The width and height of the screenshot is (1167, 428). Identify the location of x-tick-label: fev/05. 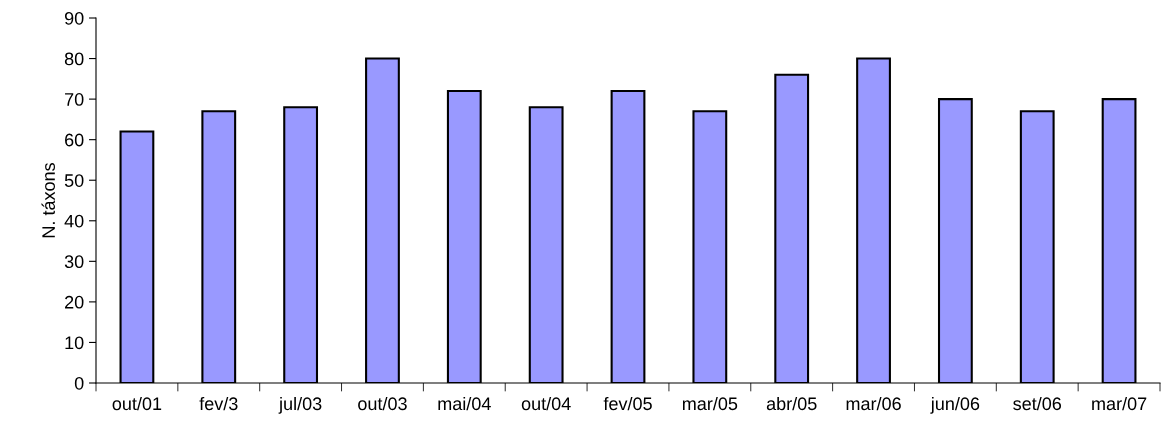
(627, 403).